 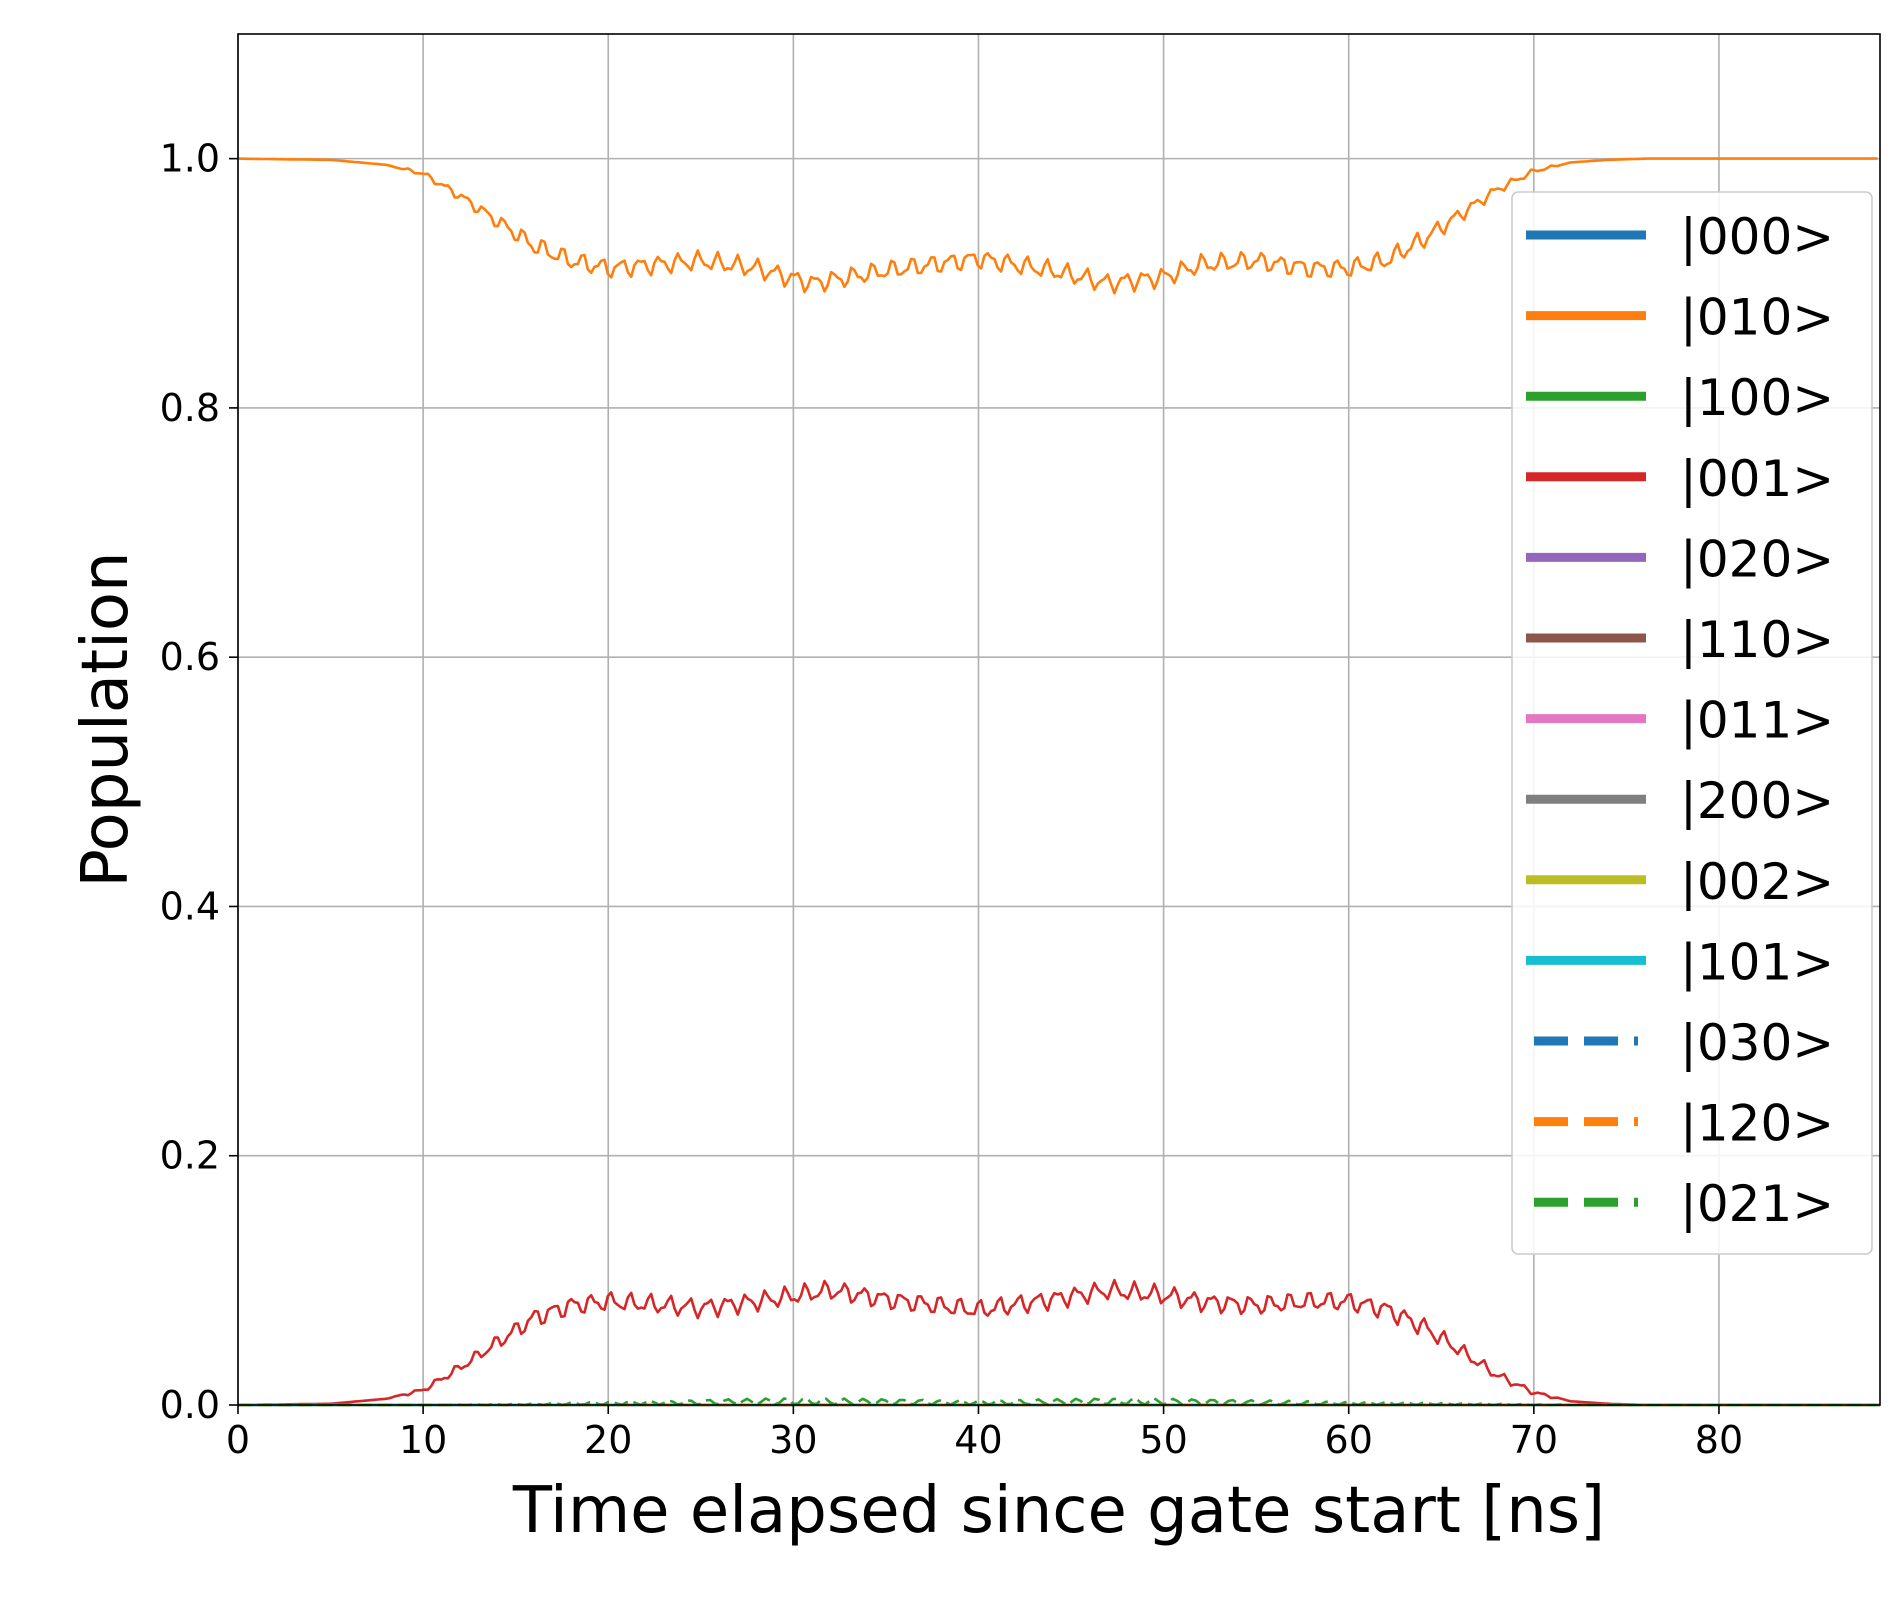 What do you see at coordinates (190, 159) in the screenshot?
I see `y-tick-label: 1.0` at bounding box center [190, 159].